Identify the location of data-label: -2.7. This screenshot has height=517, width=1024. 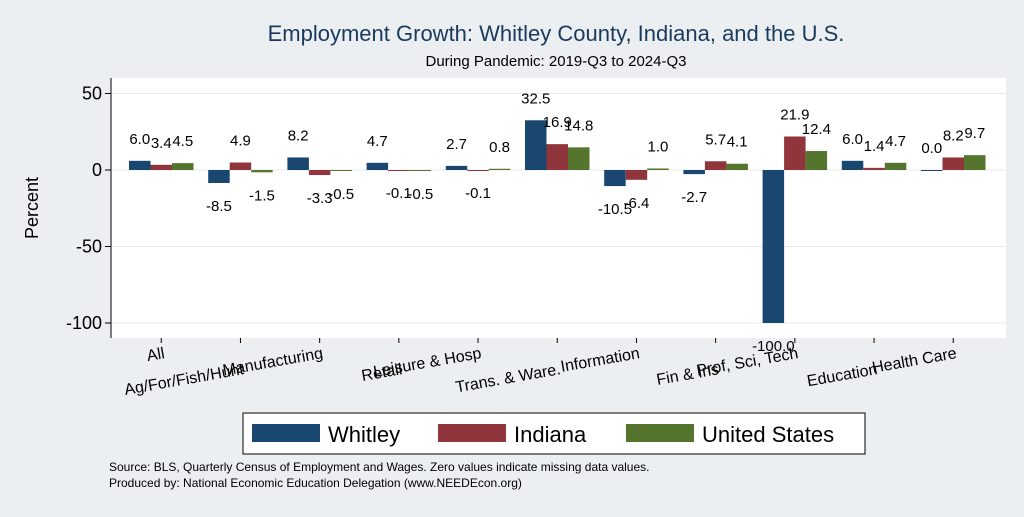
(694, 197).